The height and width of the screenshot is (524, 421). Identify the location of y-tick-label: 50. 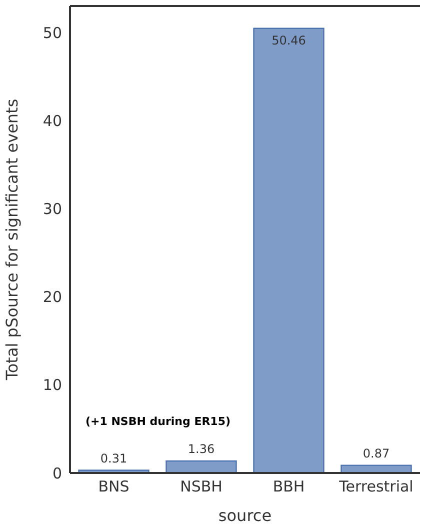
(52, 33).